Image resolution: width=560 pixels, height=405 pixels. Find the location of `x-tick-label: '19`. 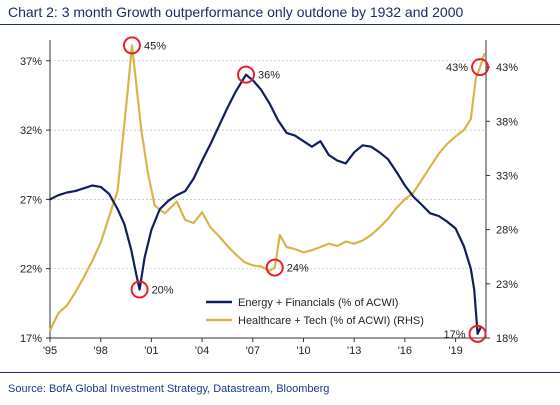

x-tick-label: '19 is located at coordinates (455, 351).